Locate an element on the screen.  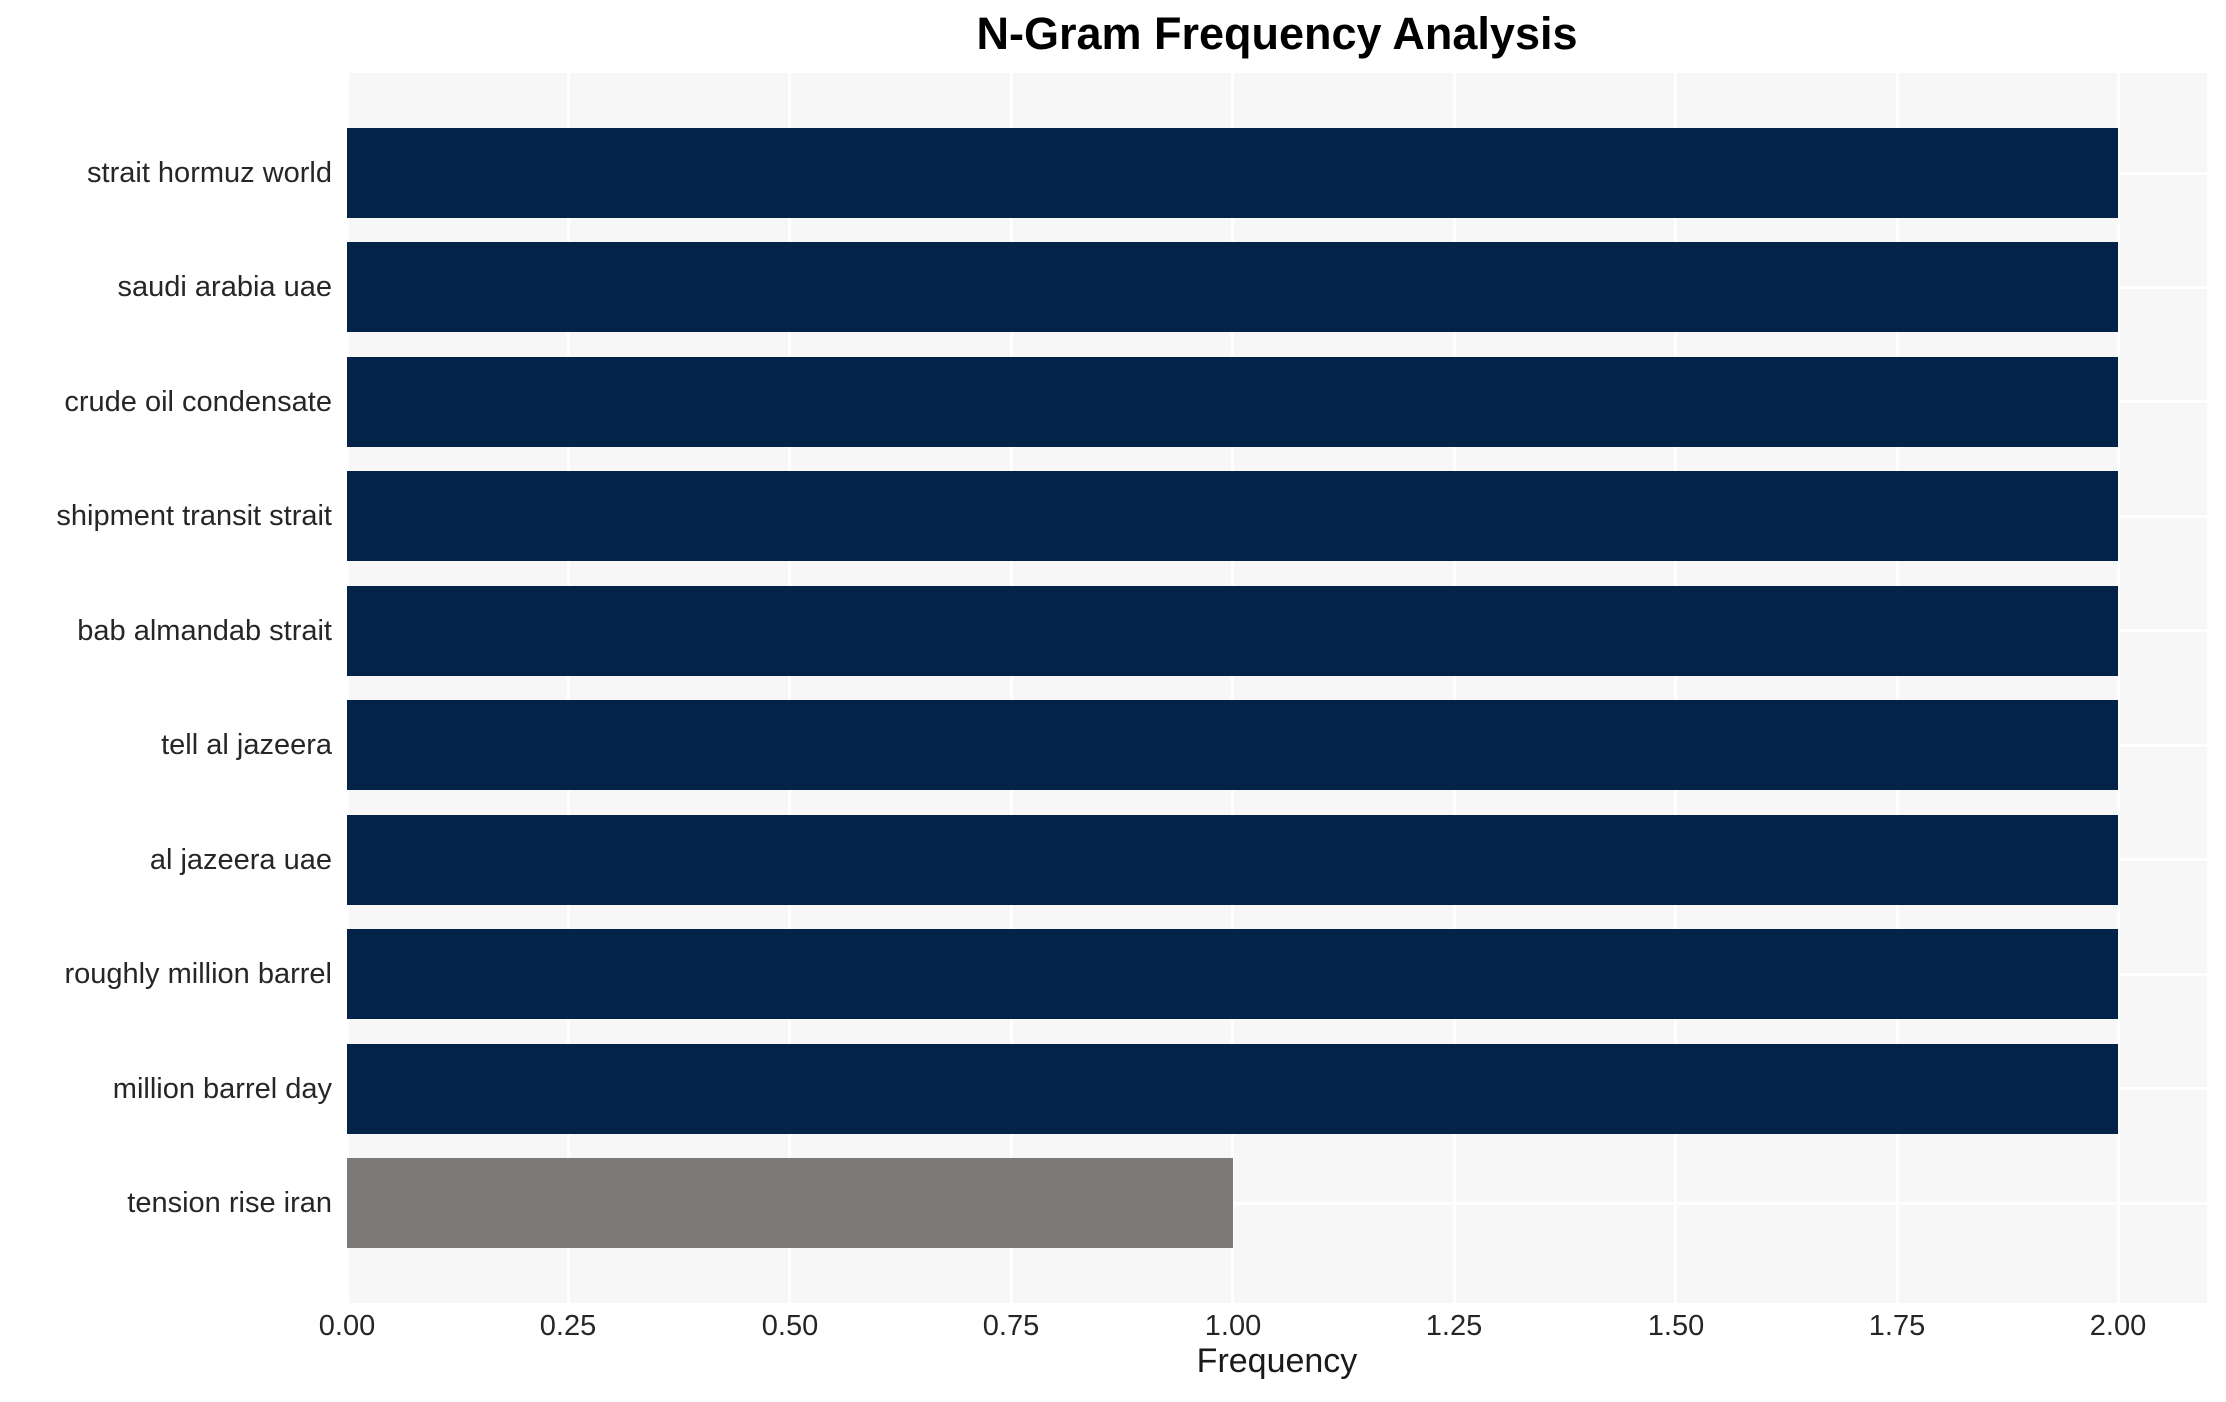
x-tick-label: 0.00 is located at coordinates (347, 1326).